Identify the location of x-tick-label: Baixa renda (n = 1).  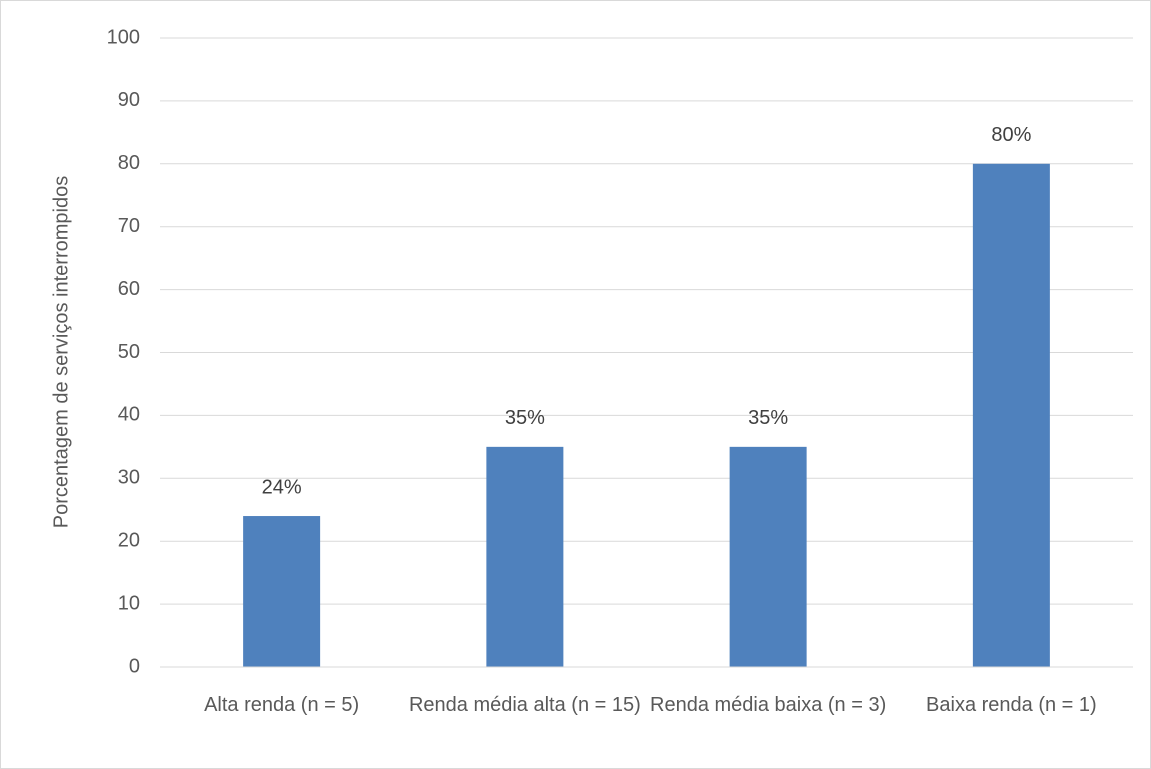
(1011, 705).